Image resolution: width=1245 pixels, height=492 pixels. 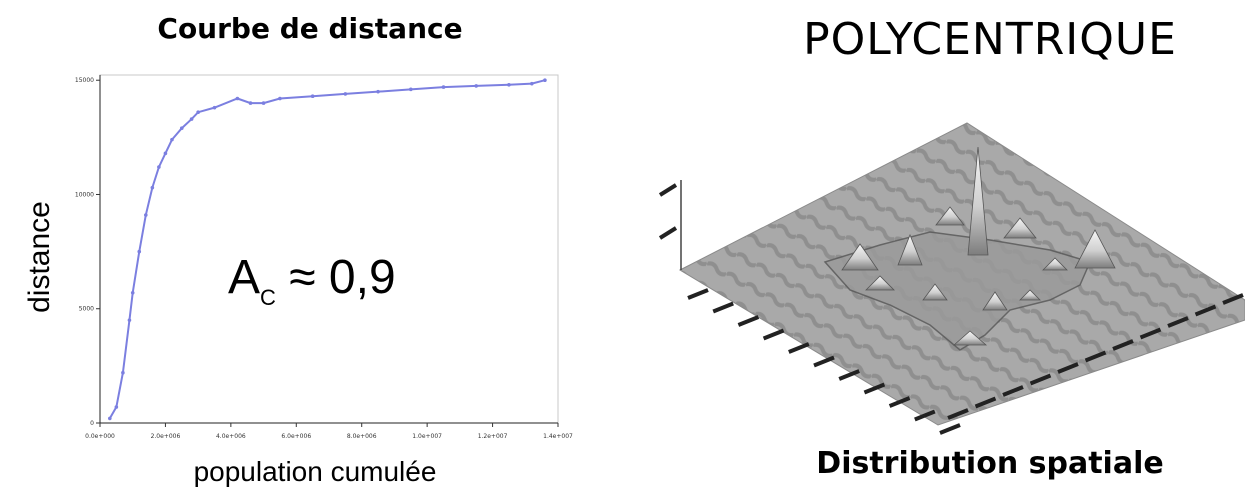 I want to click on annotation-main: A, so click(x=244, y=277).